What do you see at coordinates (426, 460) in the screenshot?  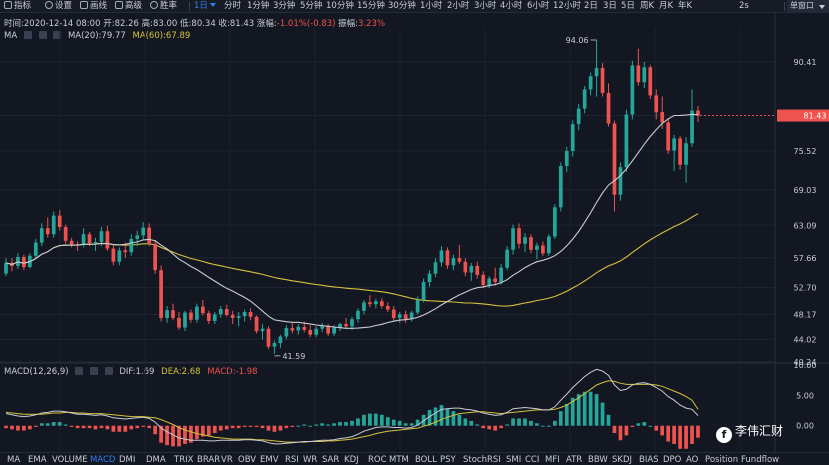 I see `indicator-tab: BOLL` at bounding box center [426, 460].